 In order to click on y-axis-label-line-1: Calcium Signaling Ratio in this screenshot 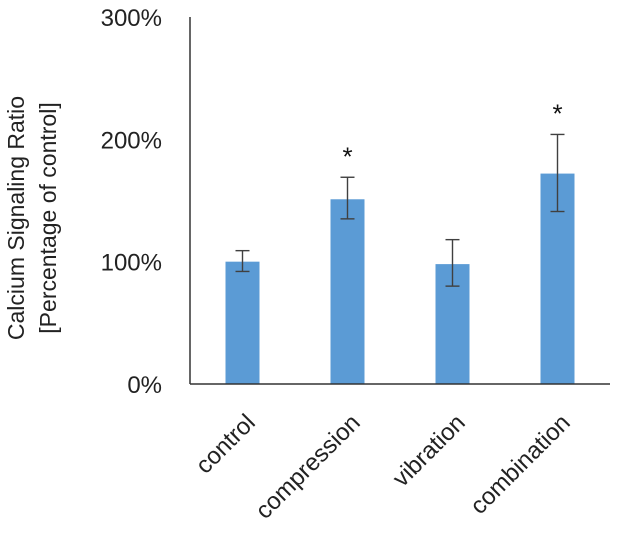, I will do `click(16, 218)`.